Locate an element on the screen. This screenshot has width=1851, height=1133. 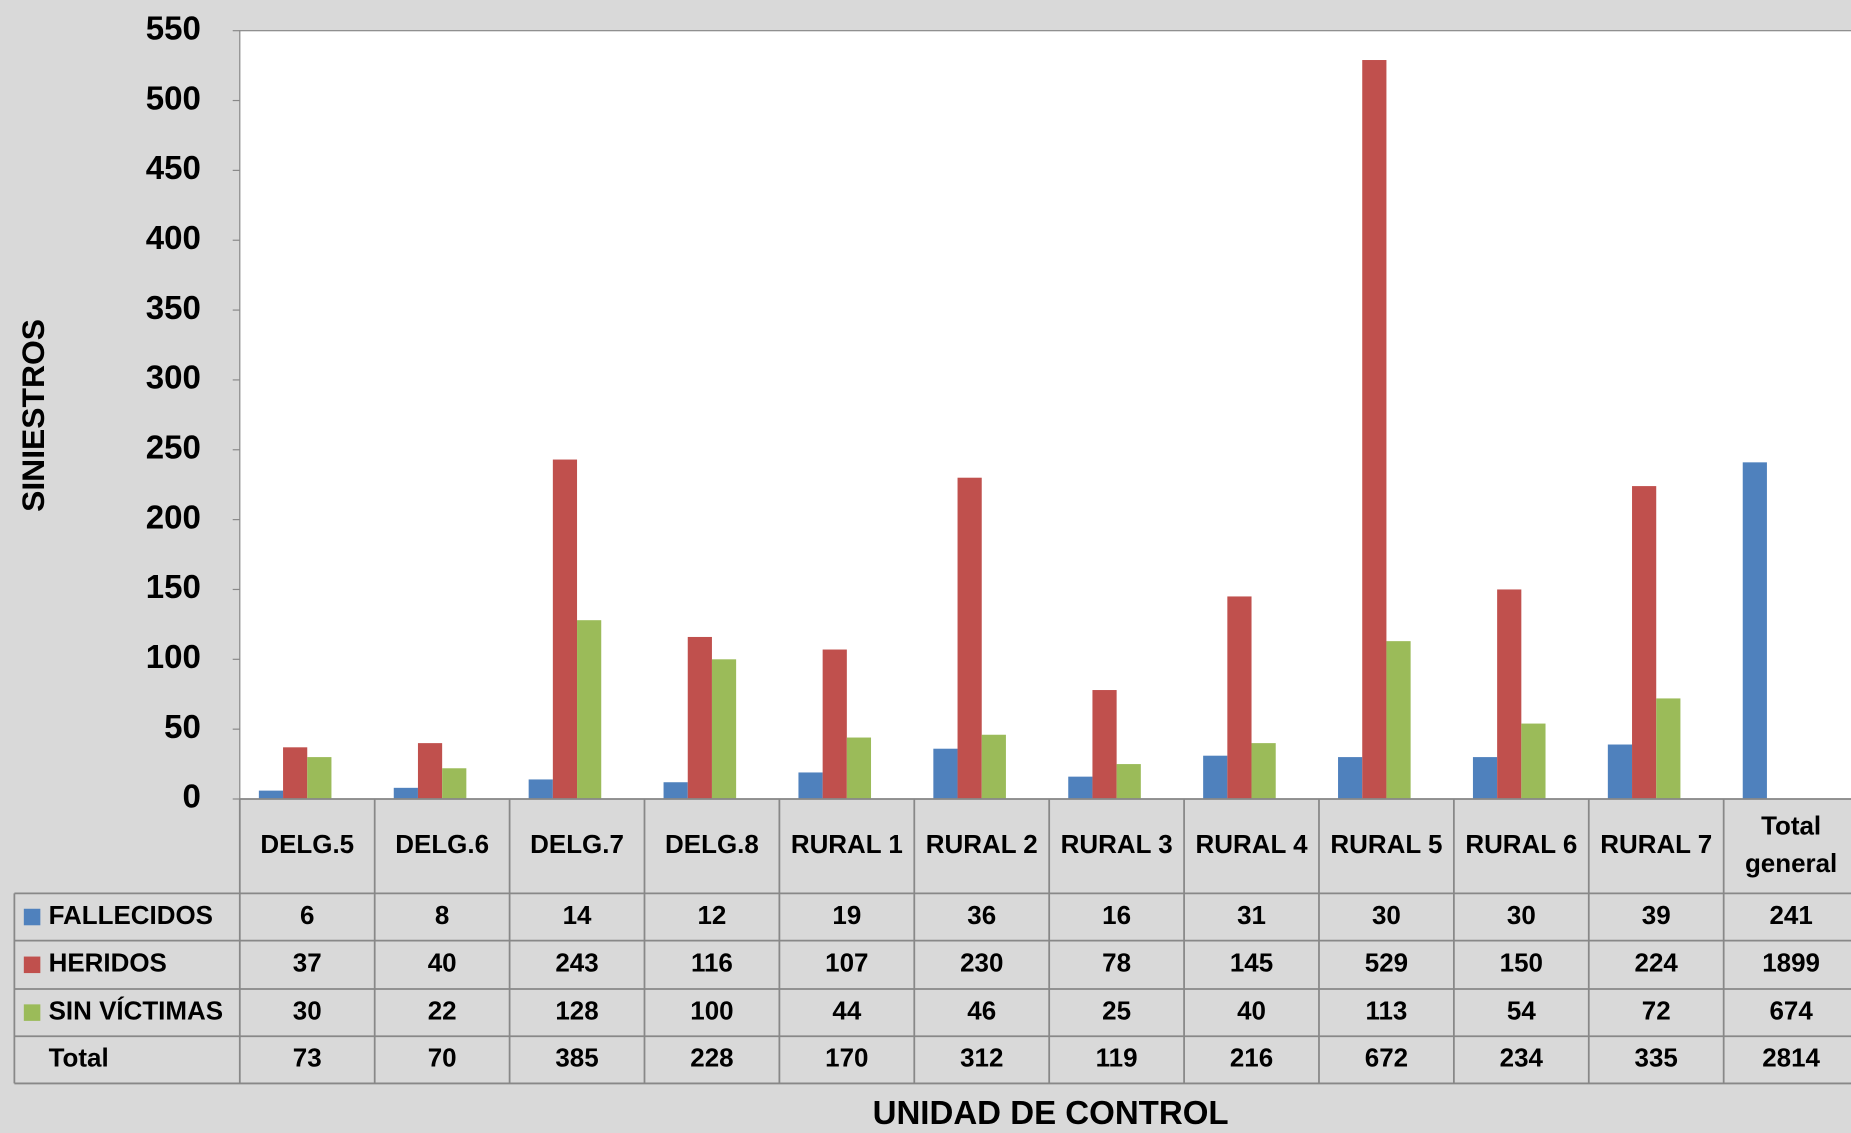
category-label: RURAL 7 is located at coordinates (1656, 844).